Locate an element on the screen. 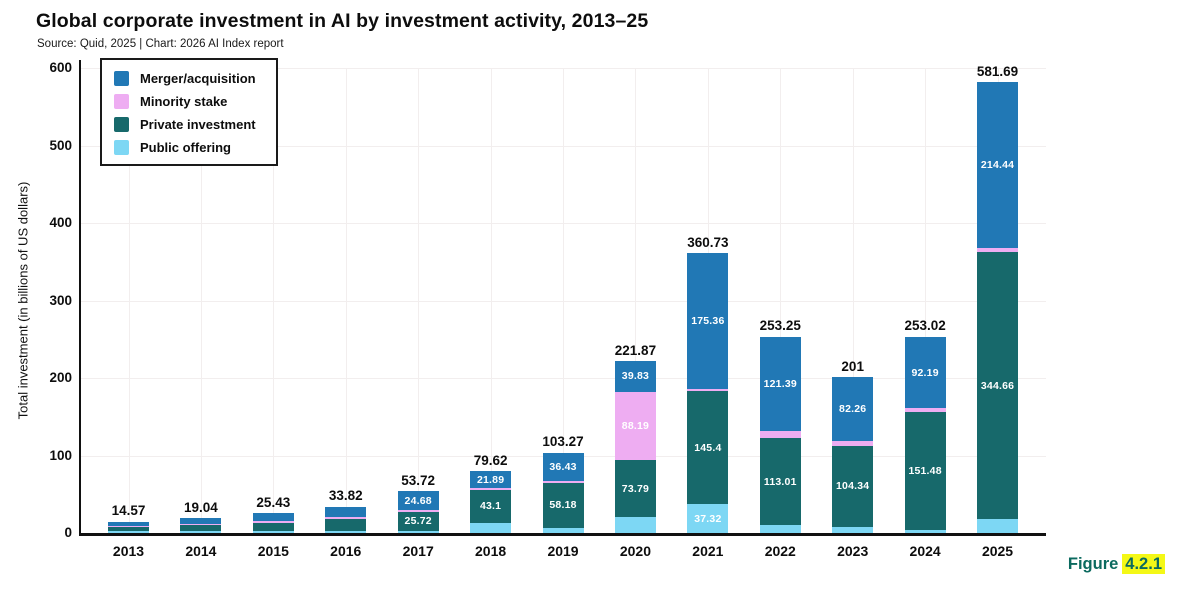 Image resolution: width=1182 pixels, height=592 pixels. y-tick-label: 200 is located at coordinates (60, 377).